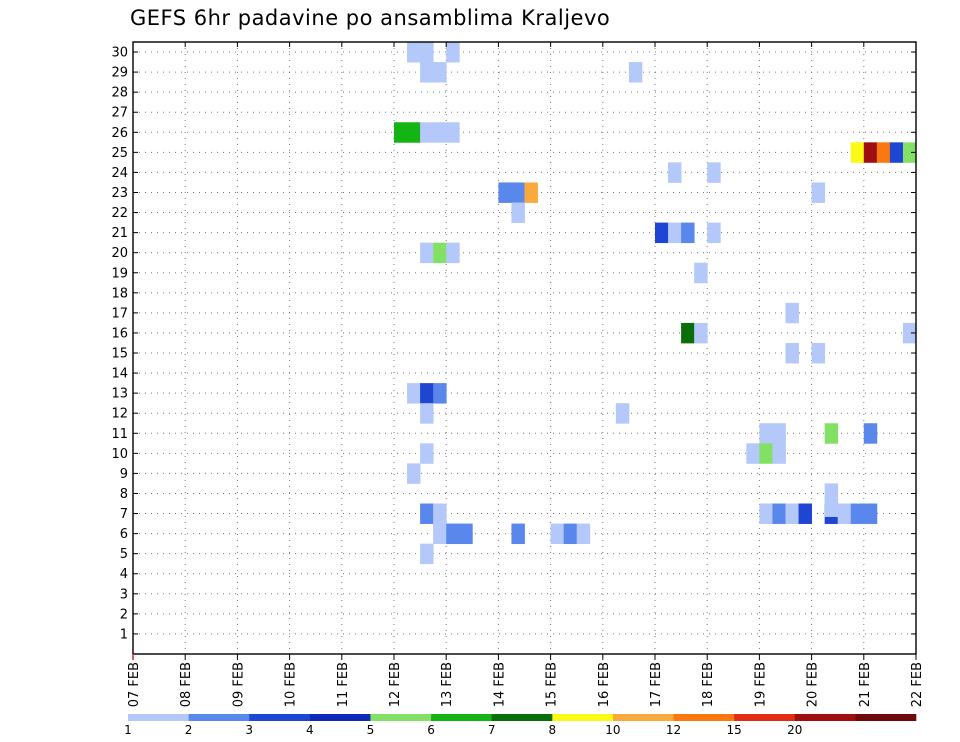 The height and width of the screenshot is (742, 960). Describe the element at coordinates (813, 684) in the screenshot. I see `x-tick-label: 20 FEB` at that location.